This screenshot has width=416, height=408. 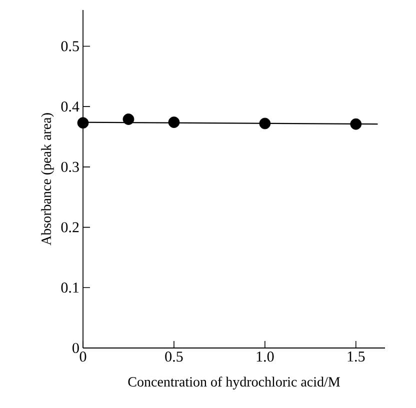 I want to click on x-tick-label: 0.5, so click(x=174, y=357).